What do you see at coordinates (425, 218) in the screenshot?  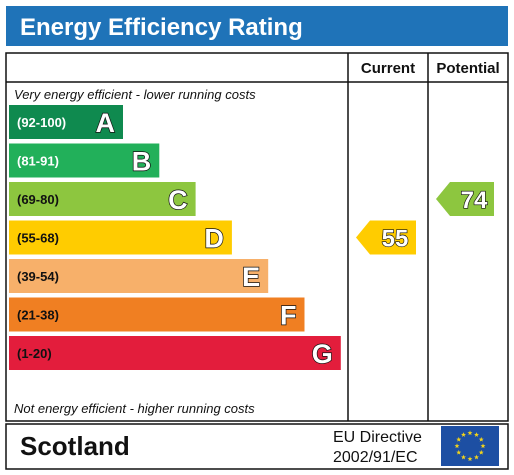 I see `rating-markers: 55 74` at bounding box center [425, 218].